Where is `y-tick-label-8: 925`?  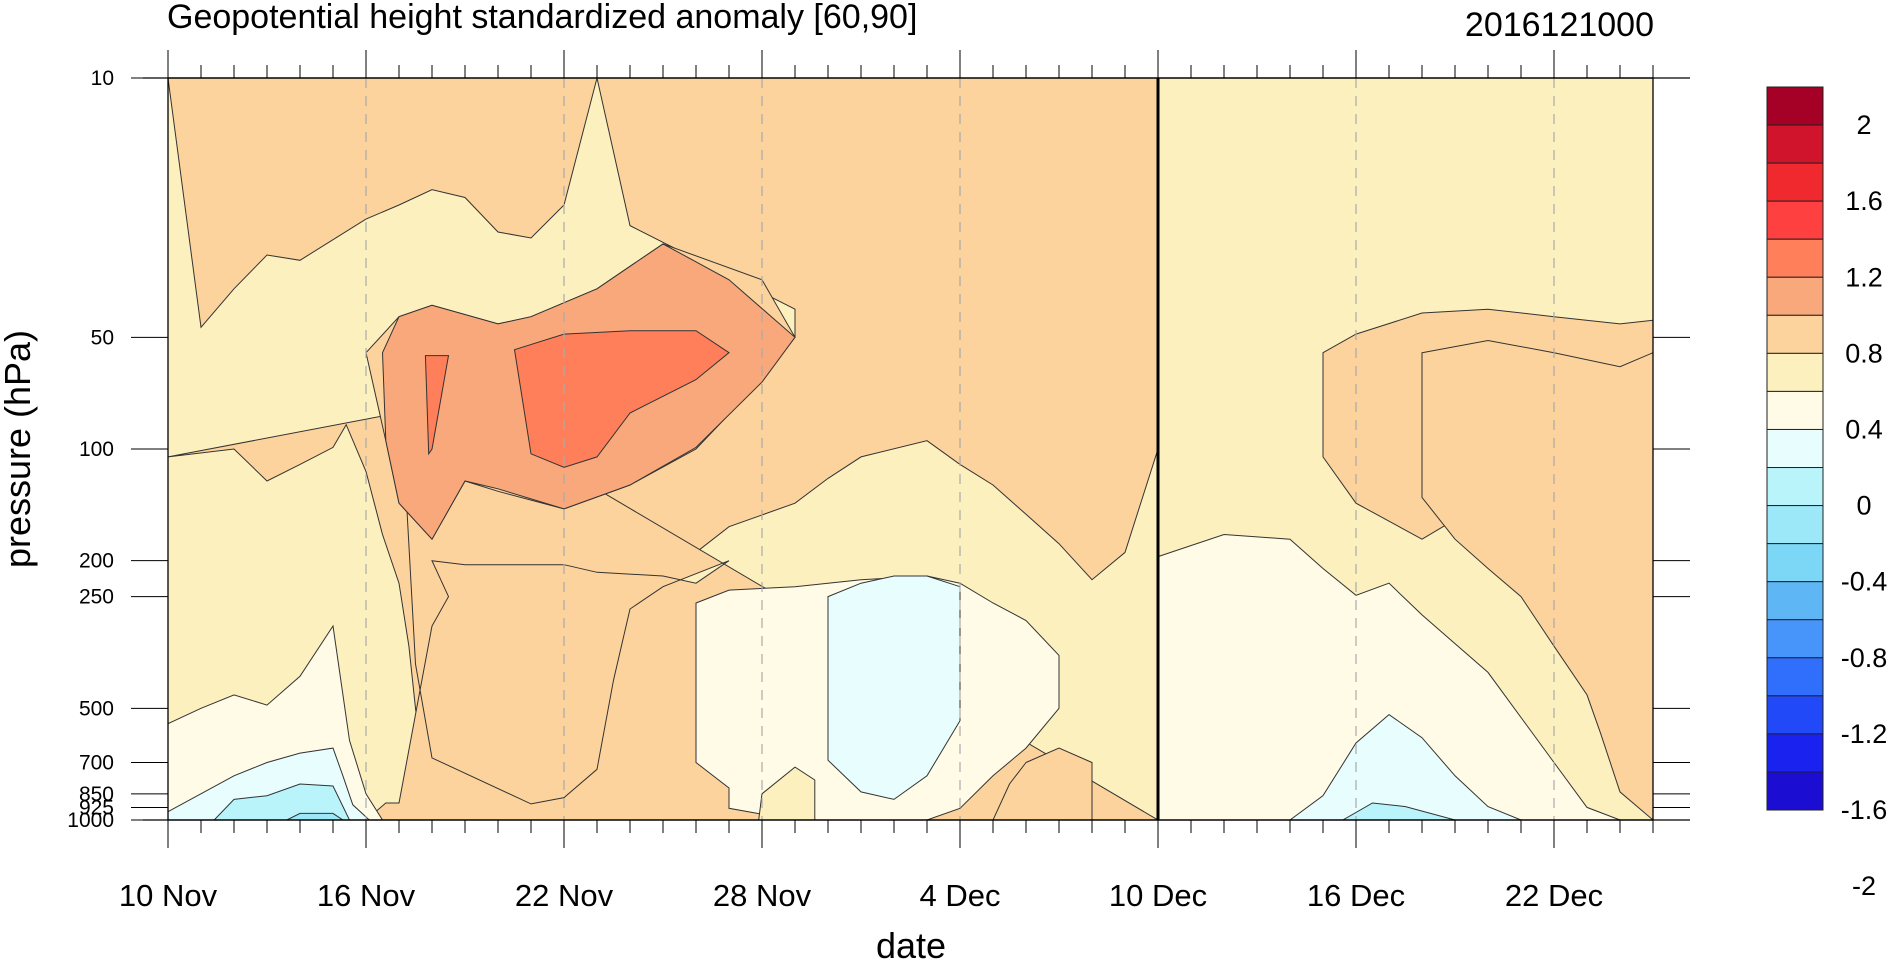
y-tick-label-8: 925 is located at coordinates (96, 807).